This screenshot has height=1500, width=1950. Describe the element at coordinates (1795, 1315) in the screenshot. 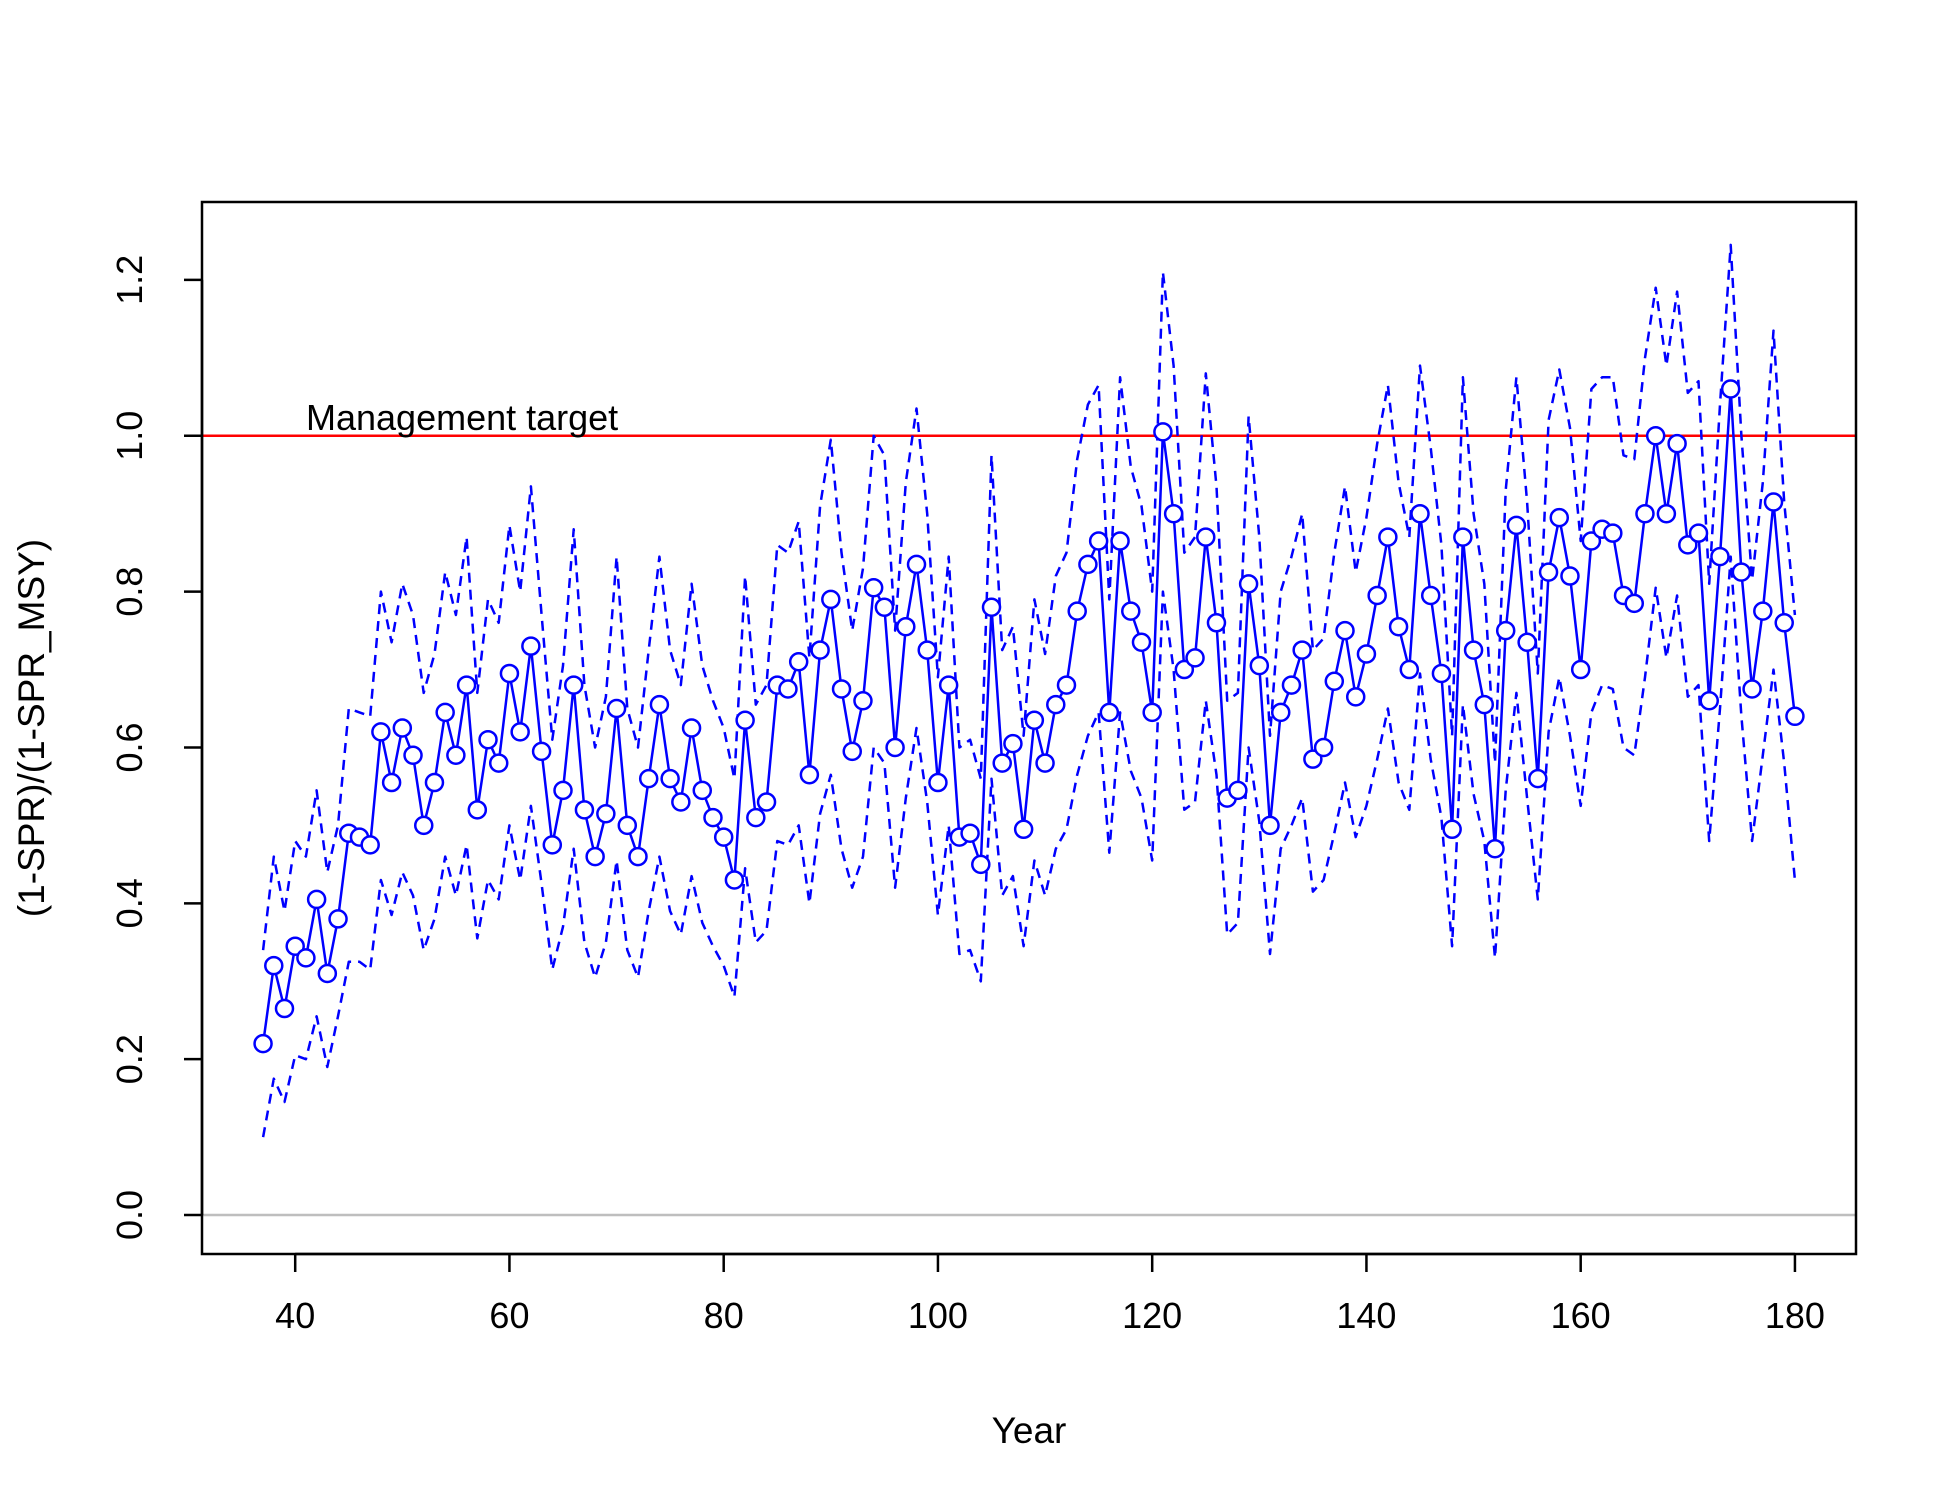

I see `x-tick-label: 180` at that location.